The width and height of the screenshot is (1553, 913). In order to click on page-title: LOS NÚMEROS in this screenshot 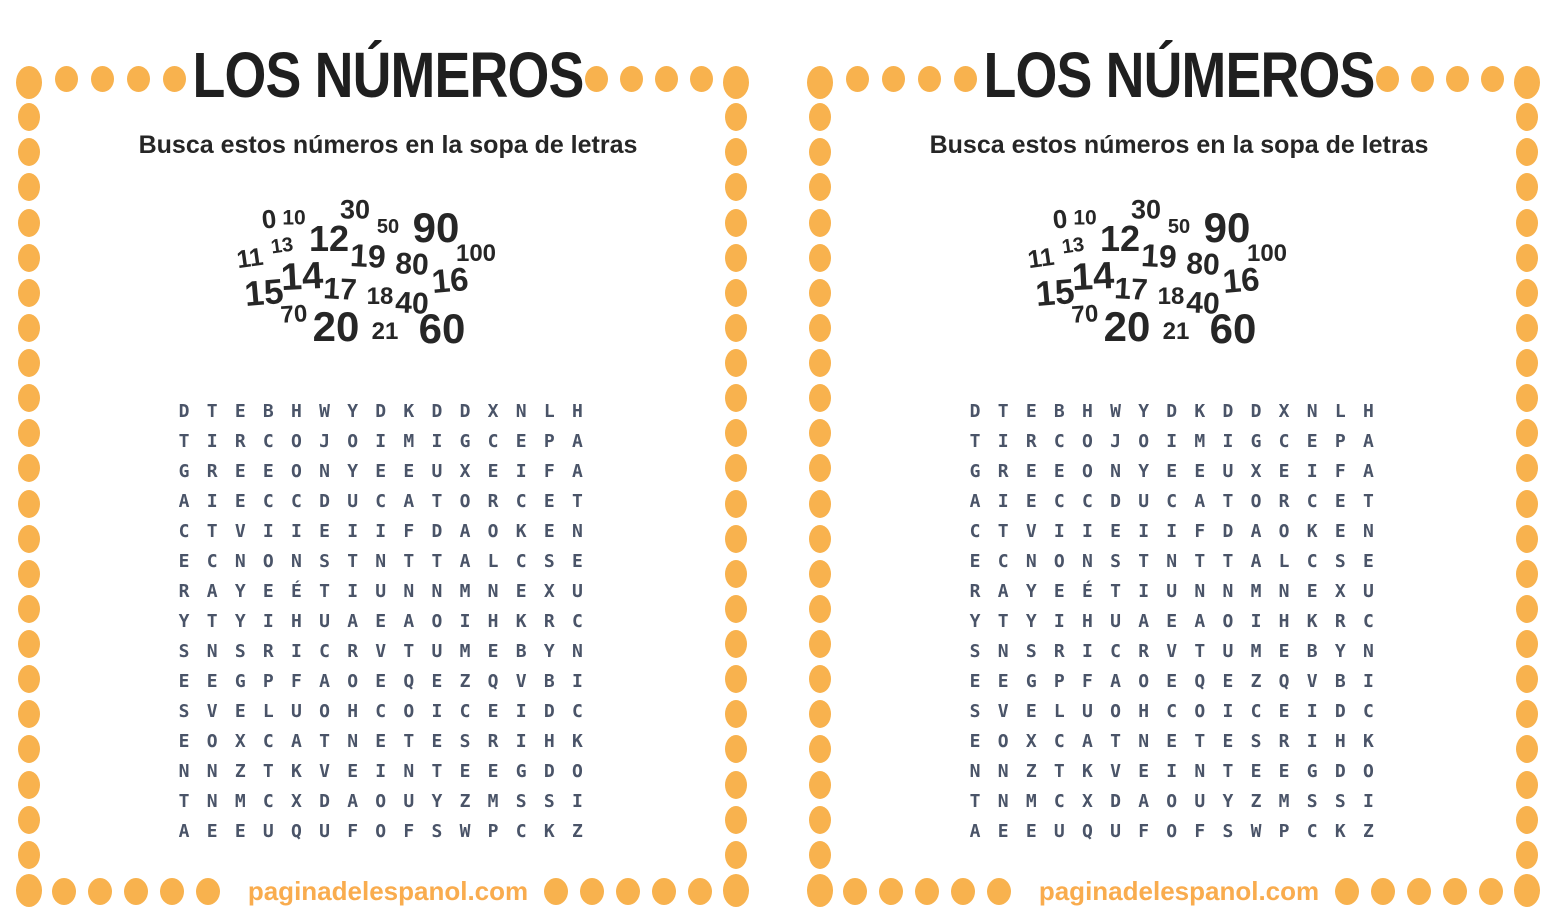, I will do `click(388, 75)`.